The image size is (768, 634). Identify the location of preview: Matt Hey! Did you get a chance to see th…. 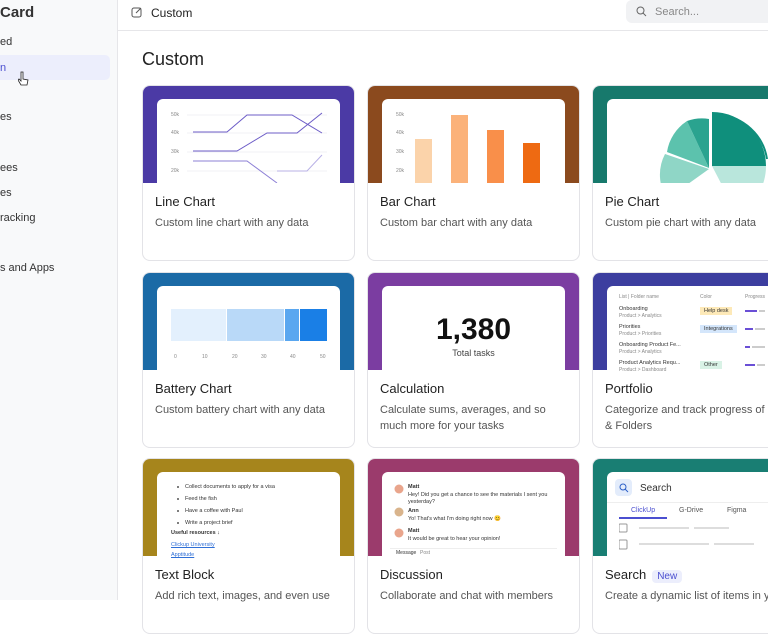
(473, 552).